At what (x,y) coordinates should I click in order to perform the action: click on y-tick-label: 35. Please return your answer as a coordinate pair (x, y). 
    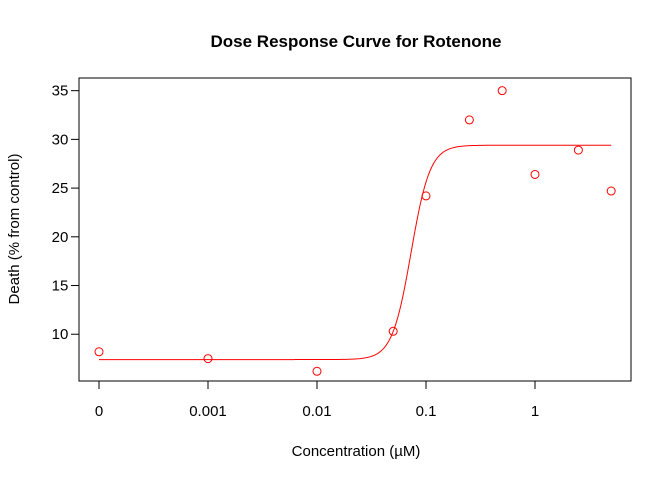
    Looking at the image, I should click on (60, 91).